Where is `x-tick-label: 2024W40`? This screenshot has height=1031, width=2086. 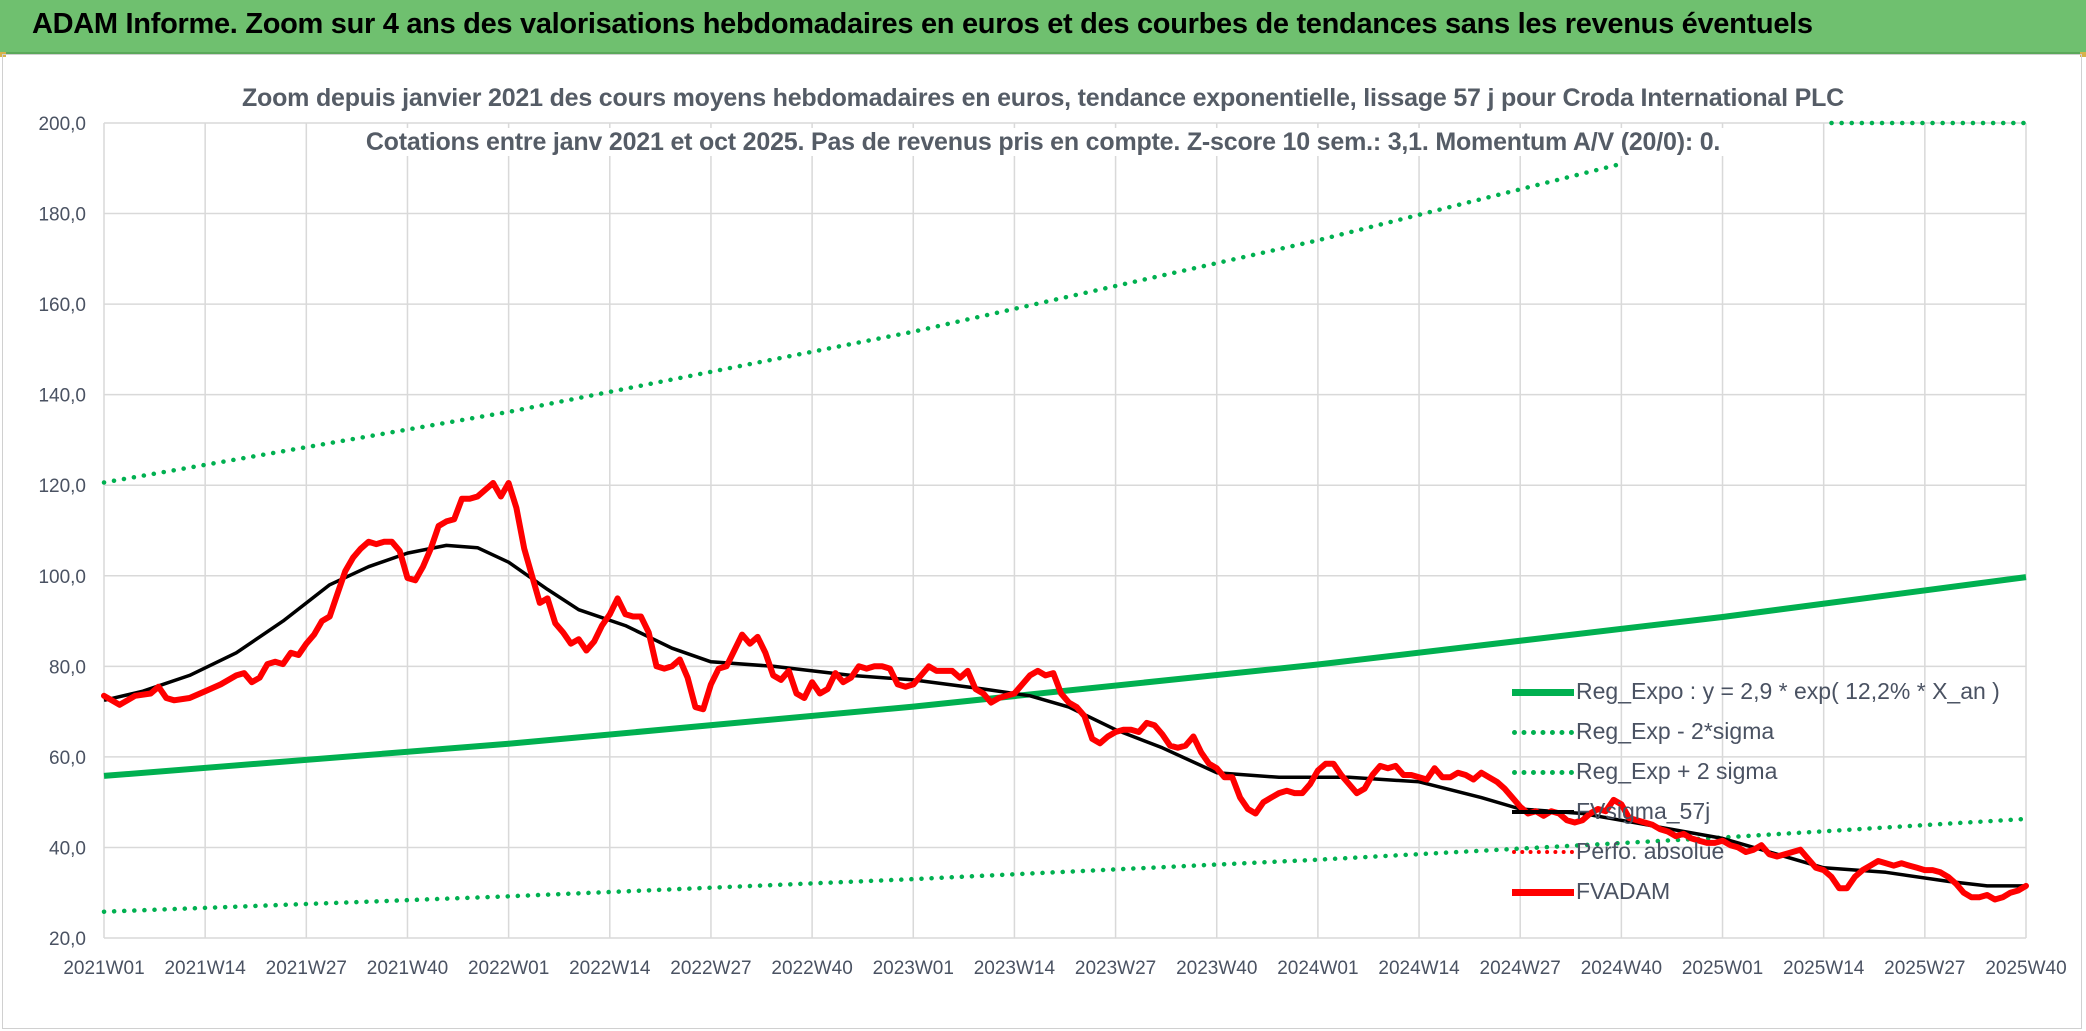 x-tick-label: 2024W40 is located at coordinates (1621, 968).